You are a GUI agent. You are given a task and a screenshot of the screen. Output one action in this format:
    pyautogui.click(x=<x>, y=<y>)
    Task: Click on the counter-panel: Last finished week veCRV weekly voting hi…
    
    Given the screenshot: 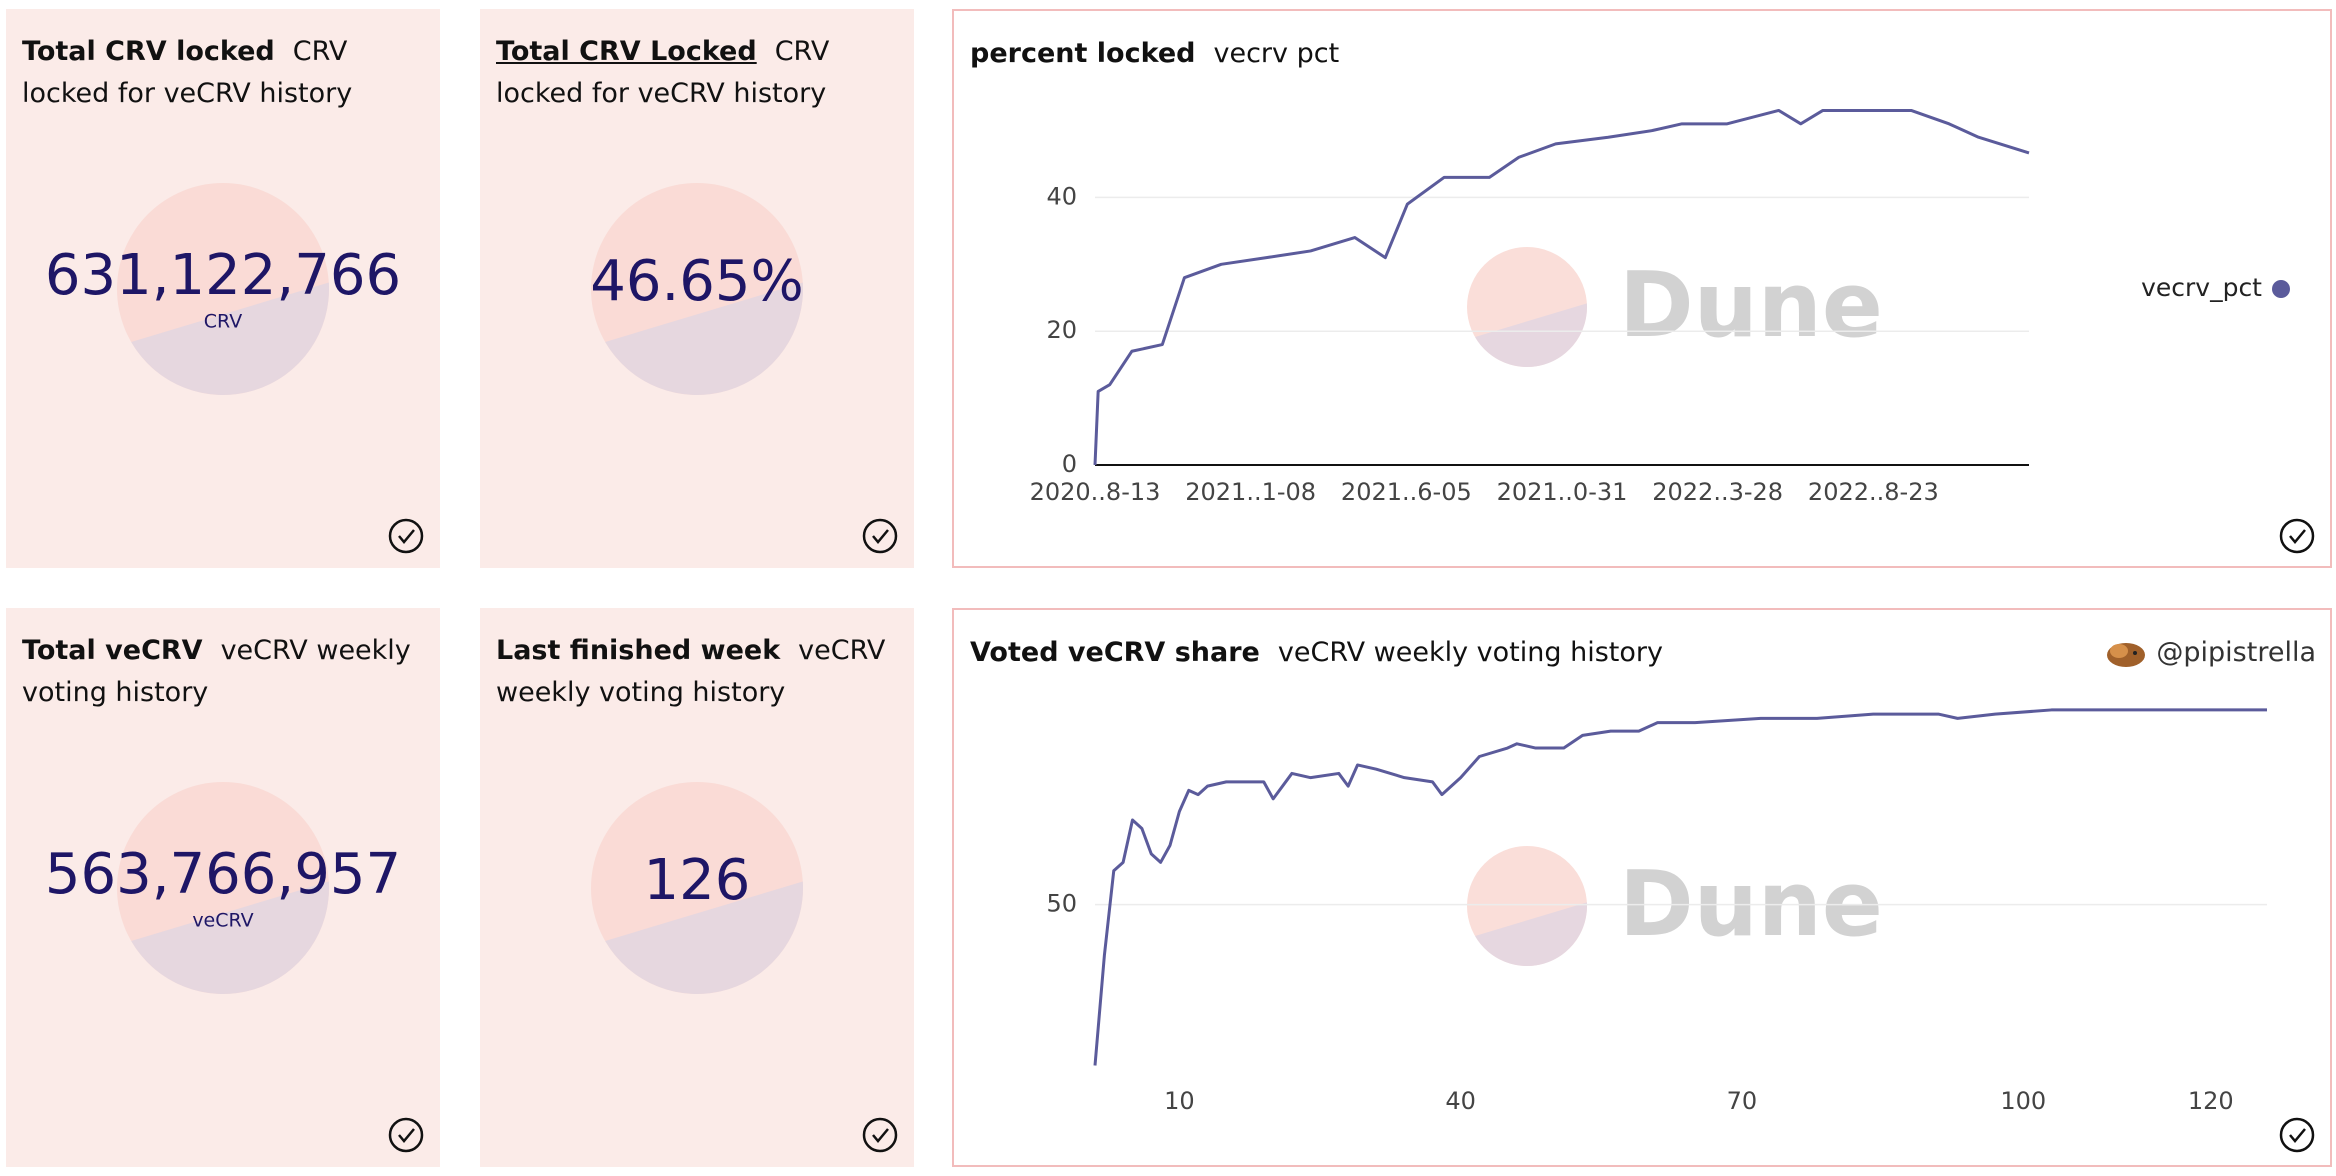 What is the action you would take?
    pyautogui.click(x=697, y=887)
    